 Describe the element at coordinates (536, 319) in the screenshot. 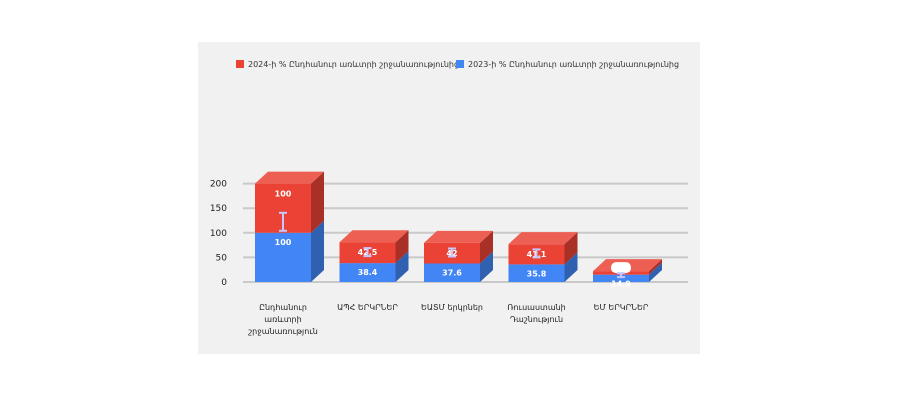

I see `x-tick-label: Դաշնություն` at that location.